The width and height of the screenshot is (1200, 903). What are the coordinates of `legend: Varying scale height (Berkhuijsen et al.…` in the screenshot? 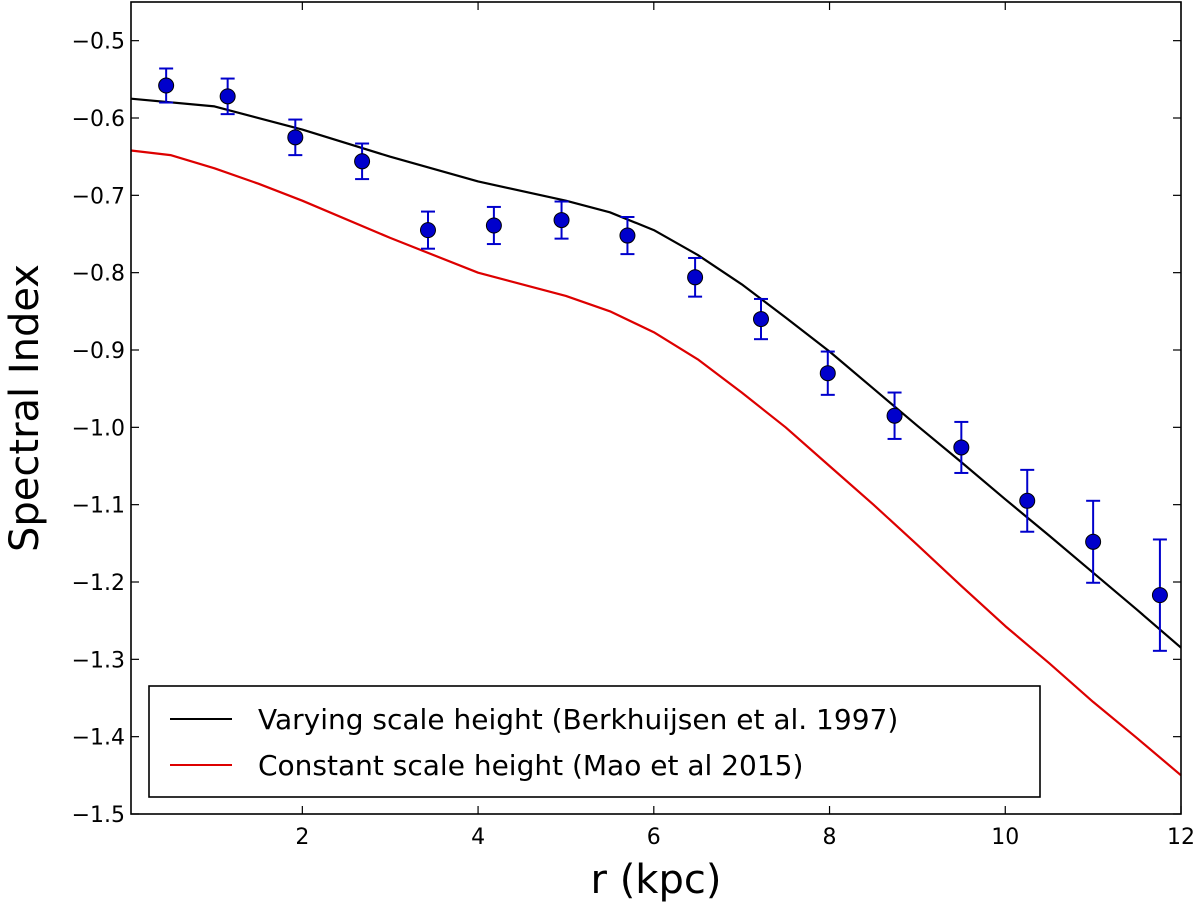 It's located at (594, 741).